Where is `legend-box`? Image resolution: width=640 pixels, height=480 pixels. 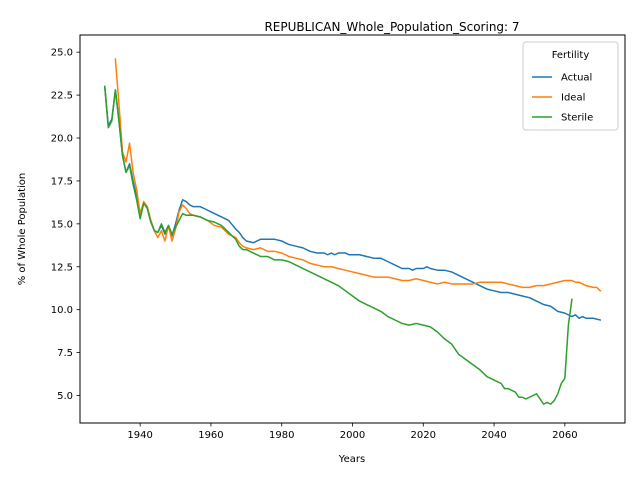 legend-box is located at coordinates (570, 86).